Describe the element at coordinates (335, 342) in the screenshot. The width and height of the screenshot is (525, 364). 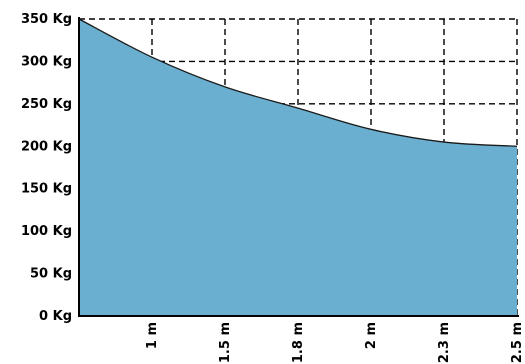
I see `x-tick-labels: 1 m 1.5 m 1.8 m 2 m 2.3 m 2.5 m` at that location.